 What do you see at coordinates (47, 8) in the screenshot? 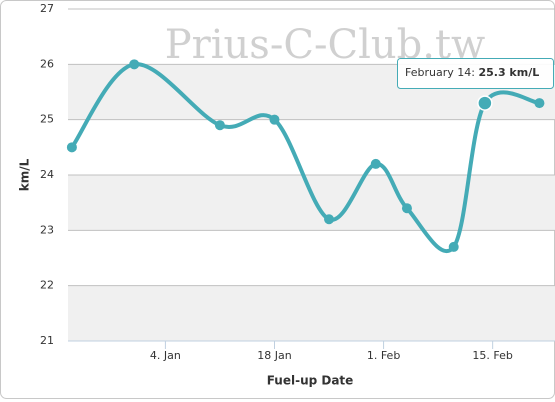
I see `y-tick-label: 27` at bounding box center [47, 8].